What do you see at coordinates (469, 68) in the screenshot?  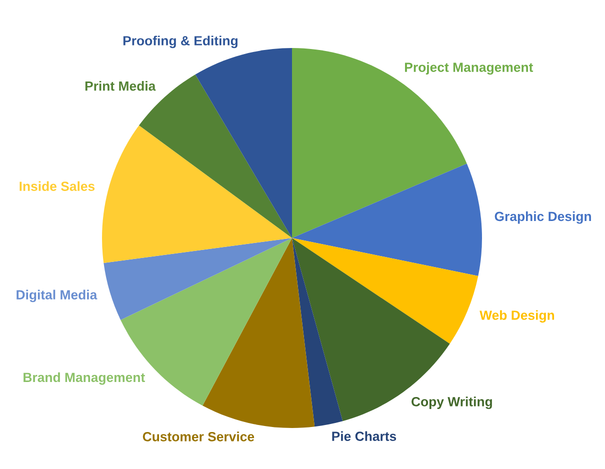 I see `slice-label: Project Management` at bounding box center [469, 68].